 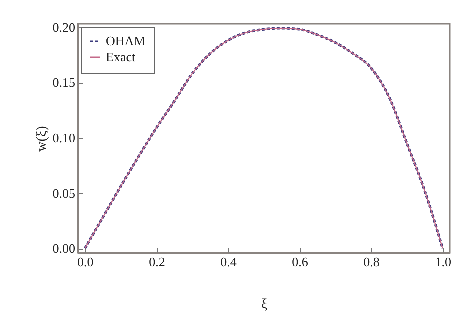 I want to click on y-tick-label: 0.15, so click(x=64, y=82).